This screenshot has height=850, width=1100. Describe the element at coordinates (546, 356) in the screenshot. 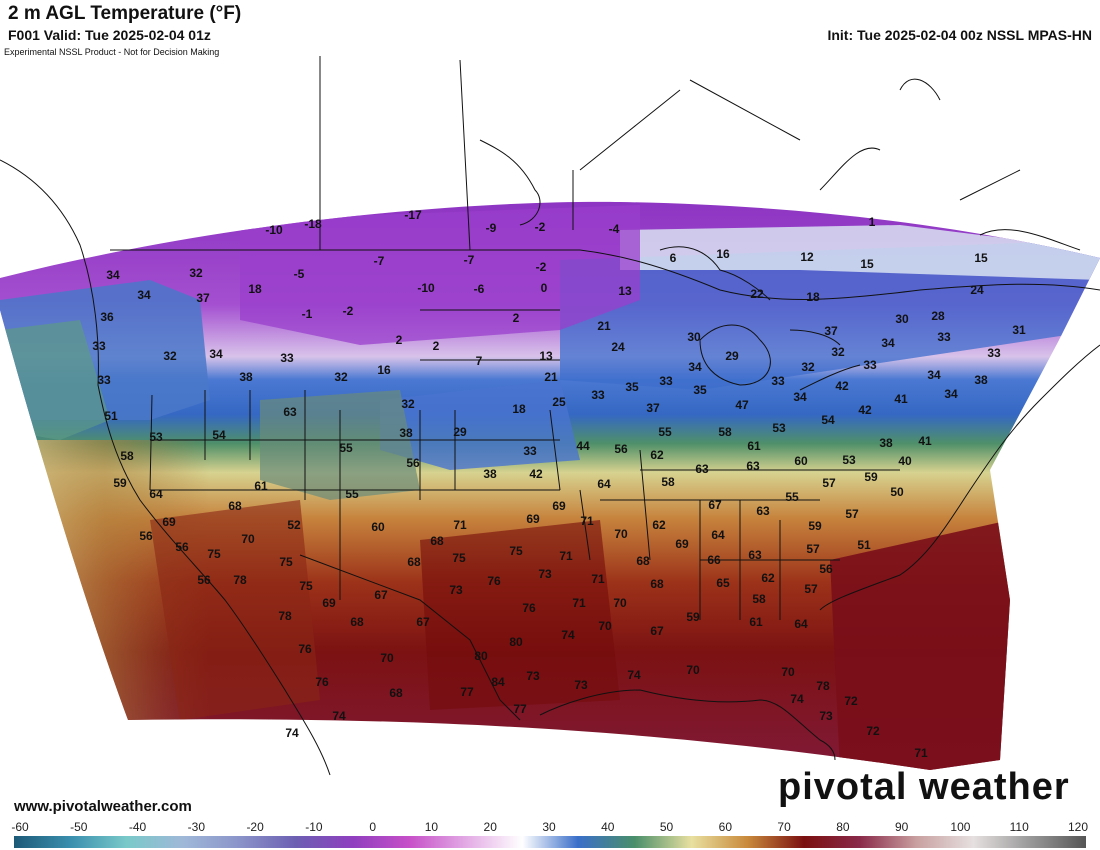

I see `temp-label: 13` at that location.